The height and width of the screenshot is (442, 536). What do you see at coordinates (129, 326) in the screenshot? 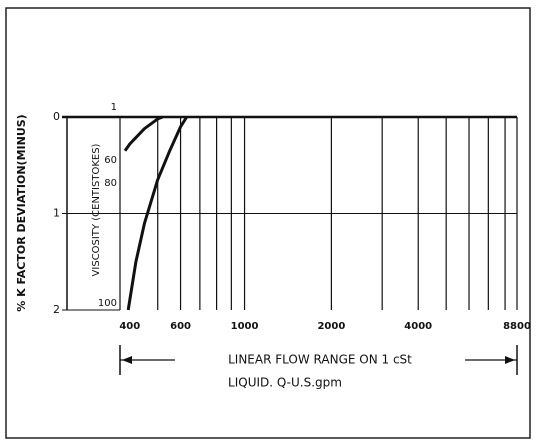
I see `x-tick-label: 400` at bounding box center [129, 326].